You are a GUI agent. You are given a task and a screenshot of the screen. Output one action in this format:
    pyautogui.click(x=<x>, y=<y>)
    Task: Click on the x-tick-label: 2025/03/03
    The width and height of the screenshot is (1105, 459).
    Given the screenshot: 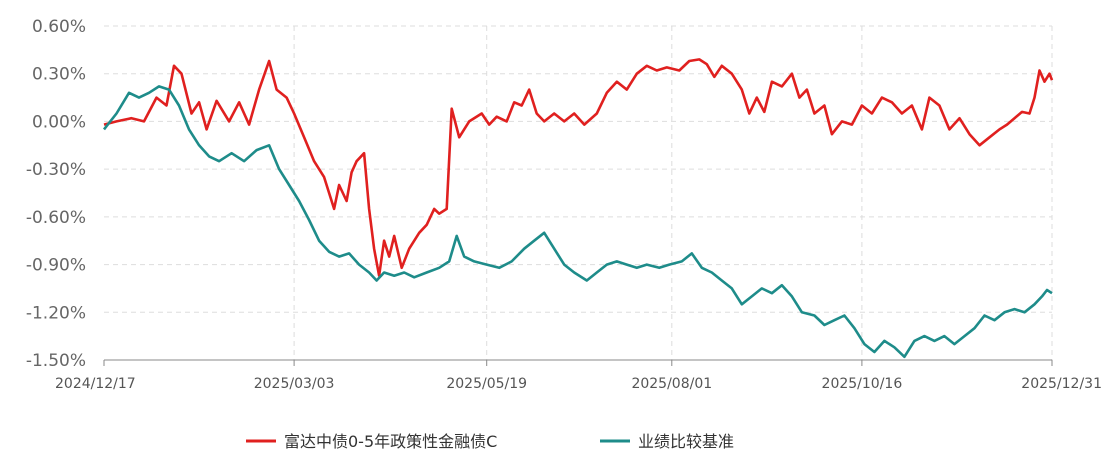 What is the action you would take?
    pyautogui.click(x=294, y=384)
    